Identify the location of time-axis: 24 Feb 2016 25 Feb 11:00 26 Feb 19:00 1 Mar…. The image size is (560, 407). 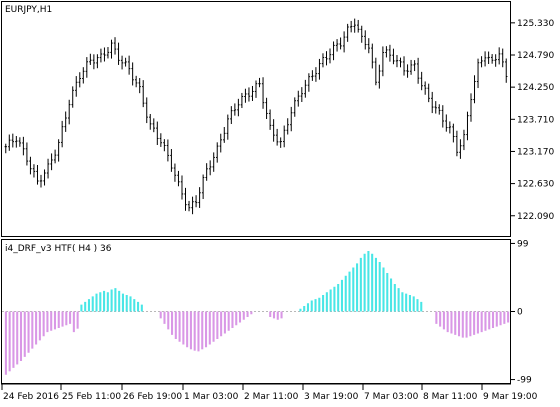
(269, 392).